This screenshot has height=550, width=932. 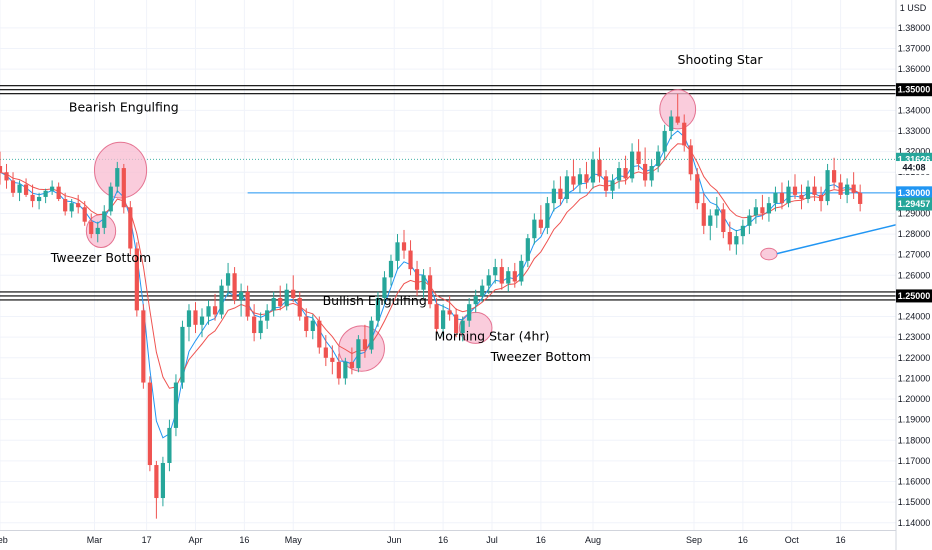 I want to click on level-price-tag-text: 1.25000, so click(x=914, y=296).